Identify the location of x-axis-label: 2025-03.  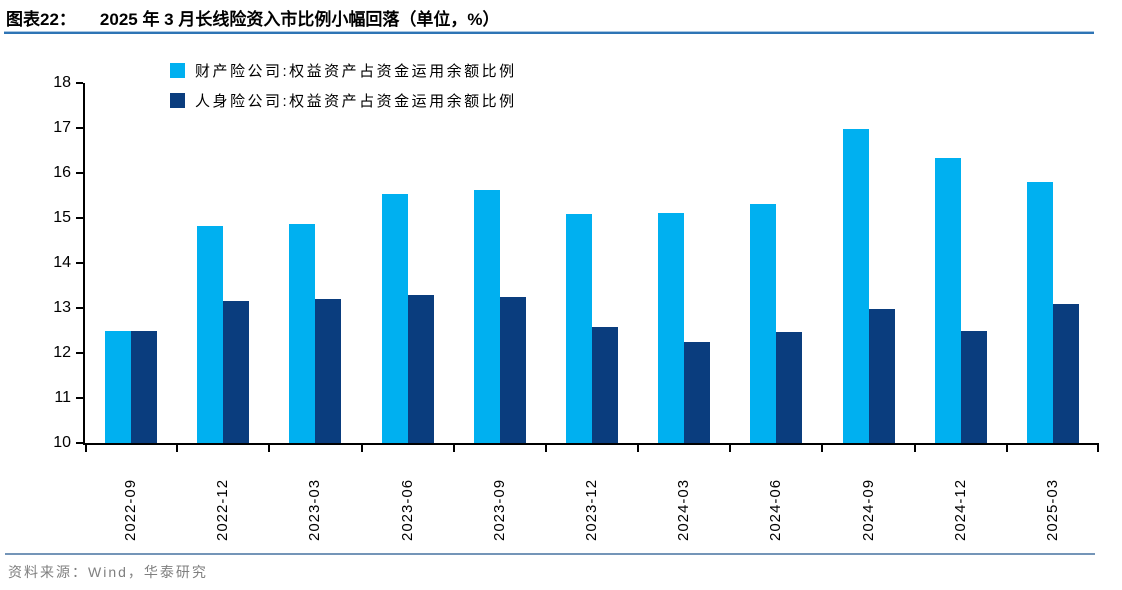
(1052, 509).